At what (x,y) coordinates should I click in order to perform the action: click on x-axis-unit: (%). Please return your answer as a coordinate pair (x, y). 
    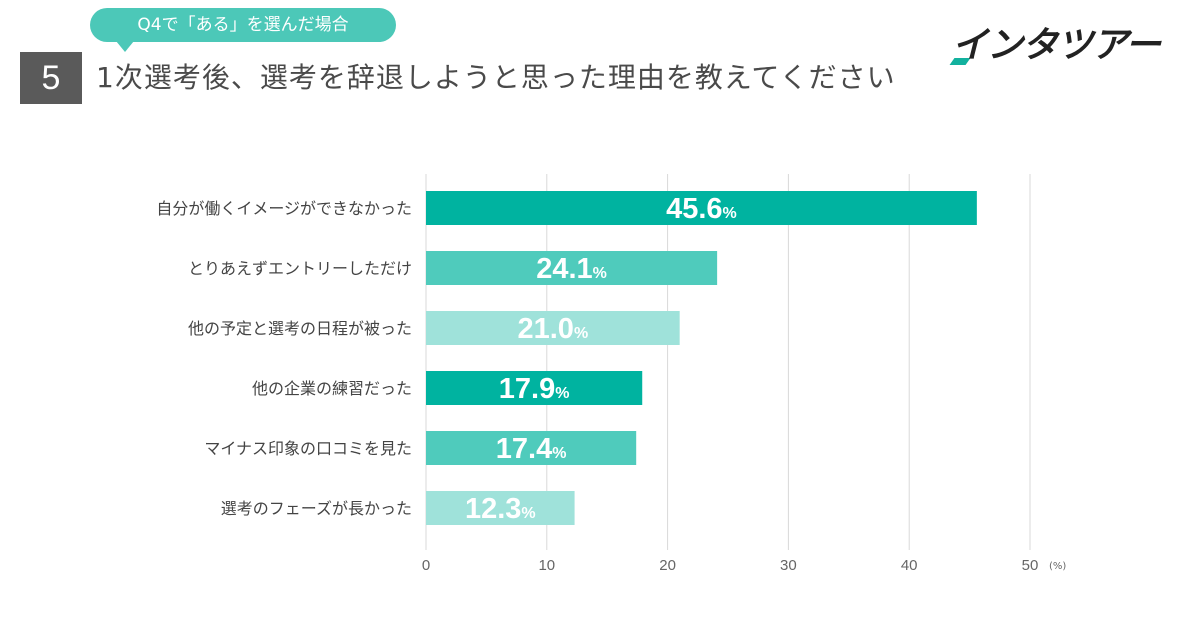
    Looking at the image, I should click on (1057, 566).